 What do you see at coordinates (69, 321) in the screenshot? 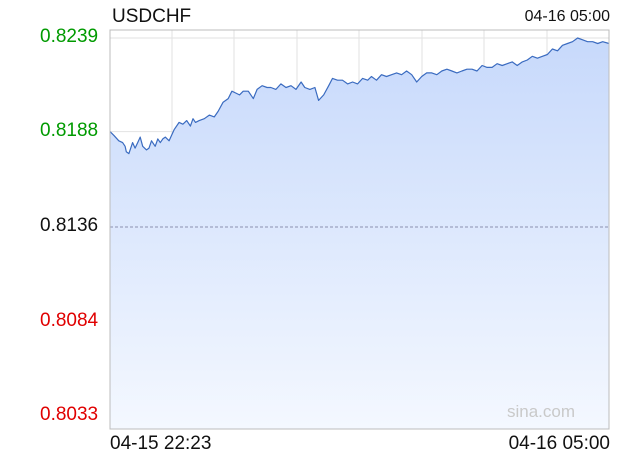
I see `y-tick-label: 0.8084` at bounding box center [69, 321].